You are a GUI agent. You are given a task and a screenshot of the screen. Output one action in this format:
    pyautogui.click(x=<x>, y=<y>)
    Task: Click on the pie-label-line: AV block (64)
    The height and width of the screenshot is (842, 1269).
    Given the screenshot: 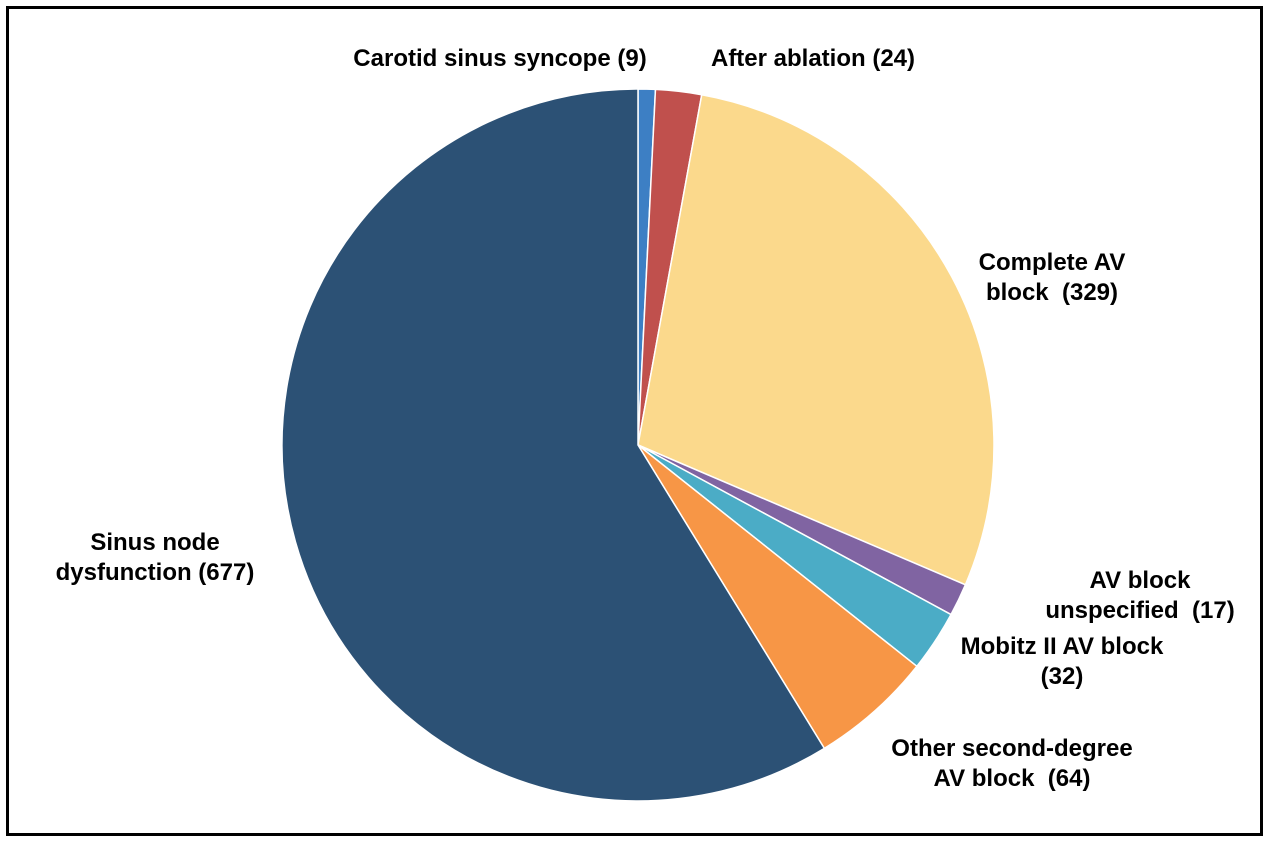 What is the action you would take?
    pyautogui.click(x=1012, y=778)
    